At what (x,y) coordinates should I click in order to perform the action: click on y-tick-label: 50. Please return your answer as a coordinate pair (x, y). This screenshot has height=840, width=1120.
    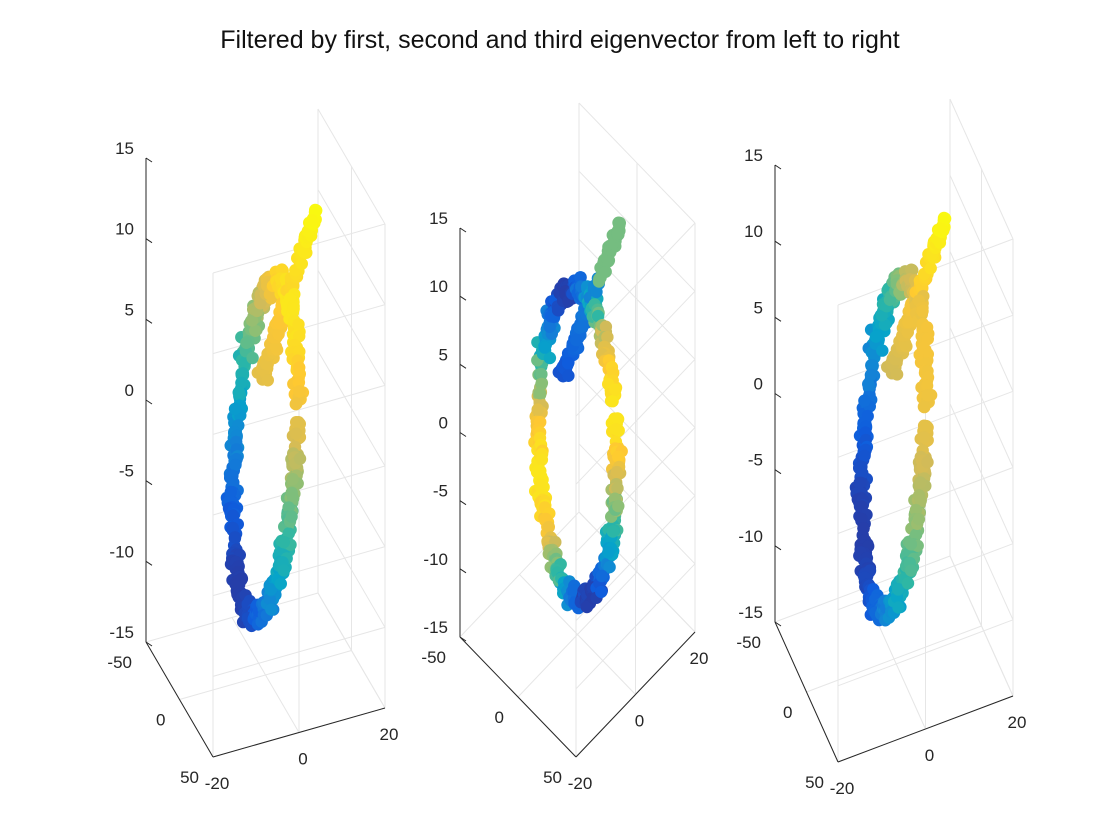
    Looking at the image, I should click on (189, 777).